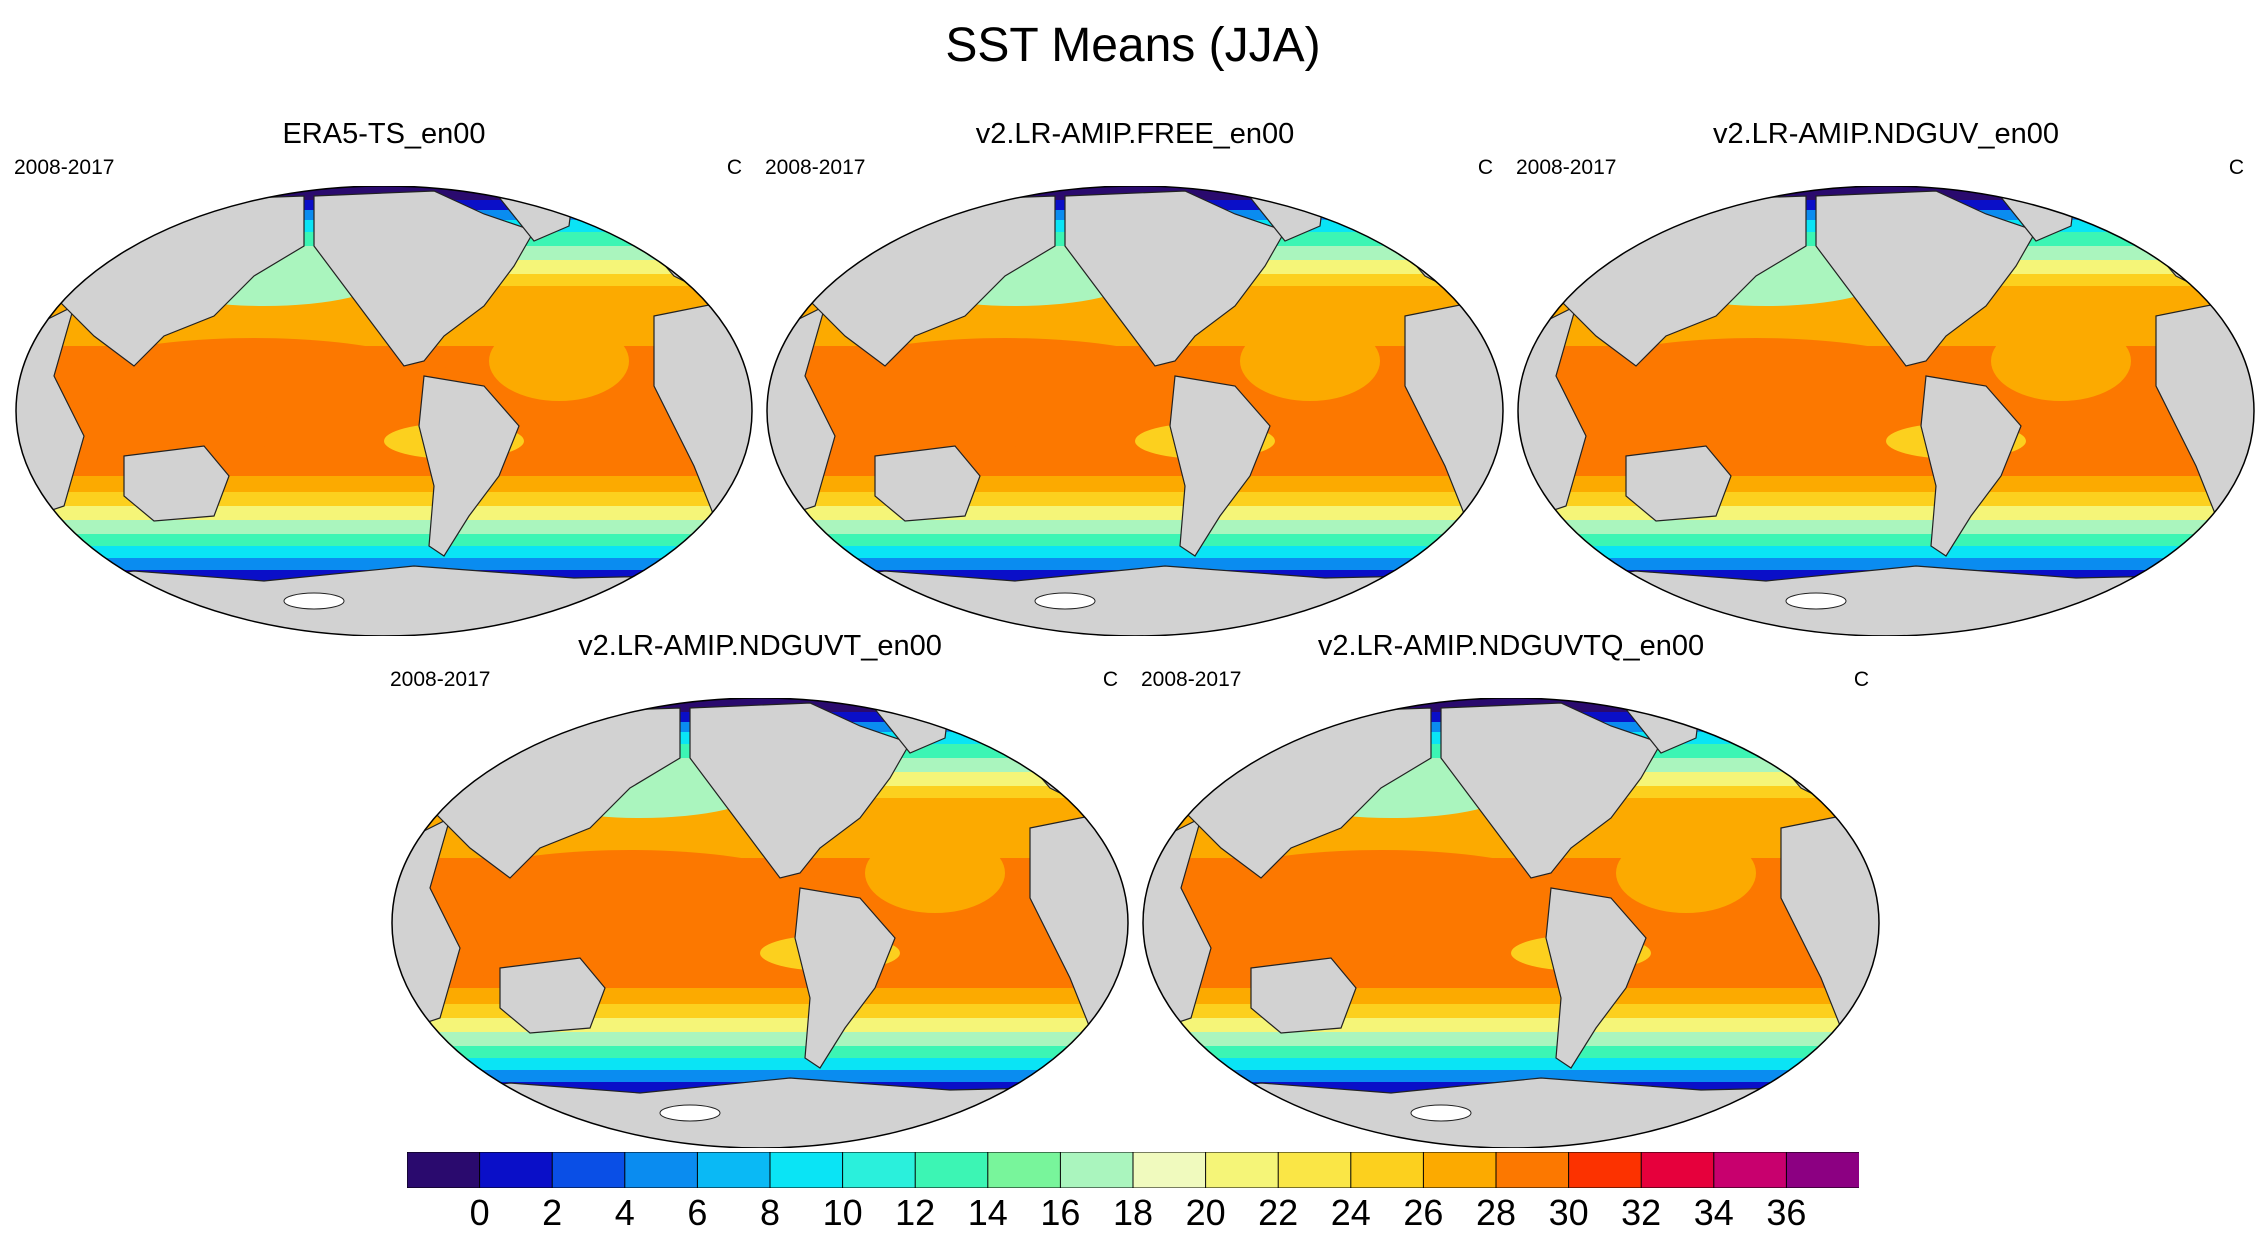 The height and width of the screenshot is (1256, 2266). I want to click on colorbar-tick-label: 16, so click(1060, 1212).